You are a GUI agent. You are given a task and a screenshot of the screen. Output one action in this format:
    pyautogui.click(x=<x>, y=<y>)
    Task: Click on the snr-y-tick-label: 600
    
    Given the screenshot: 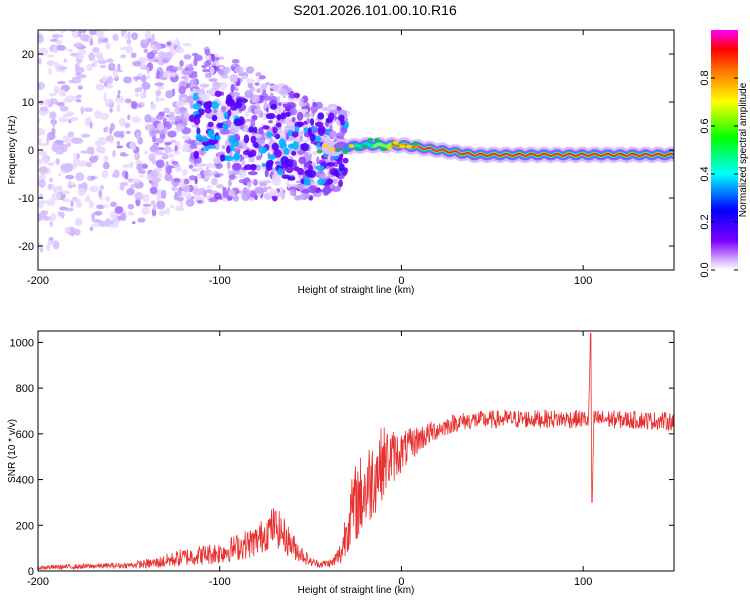 What is the action you would take?
    pyautogui.click(x=25, y=435)
    